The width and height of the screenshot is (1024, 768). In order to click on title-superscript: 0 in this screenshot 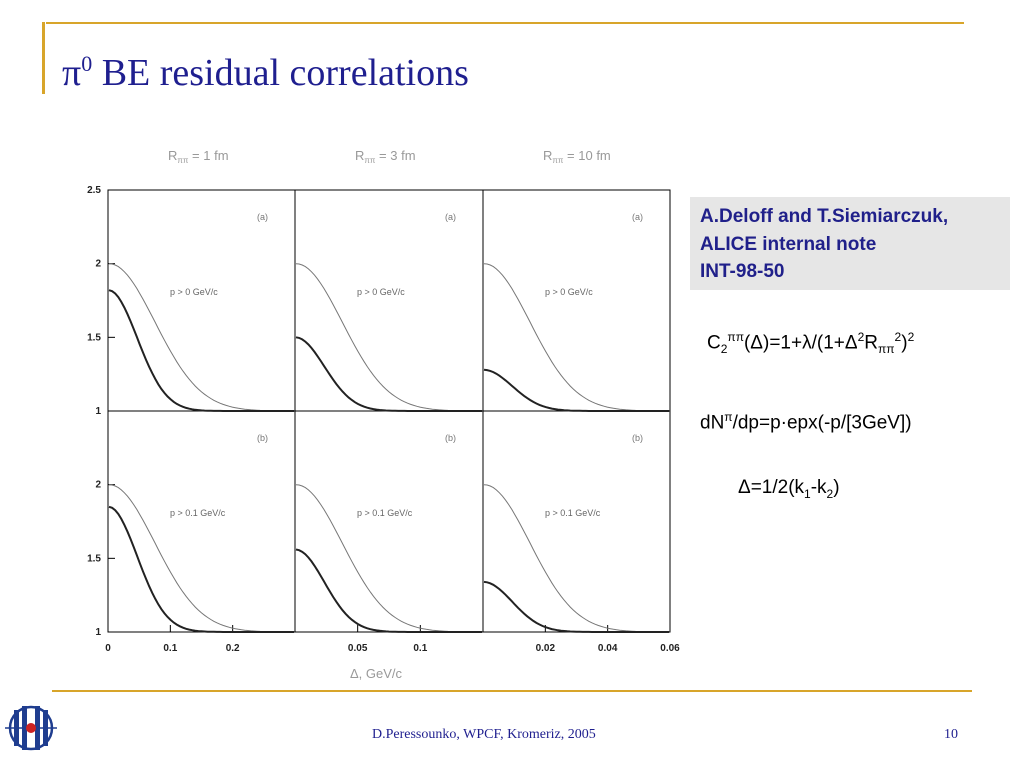, I will do `click(87, 63)`.